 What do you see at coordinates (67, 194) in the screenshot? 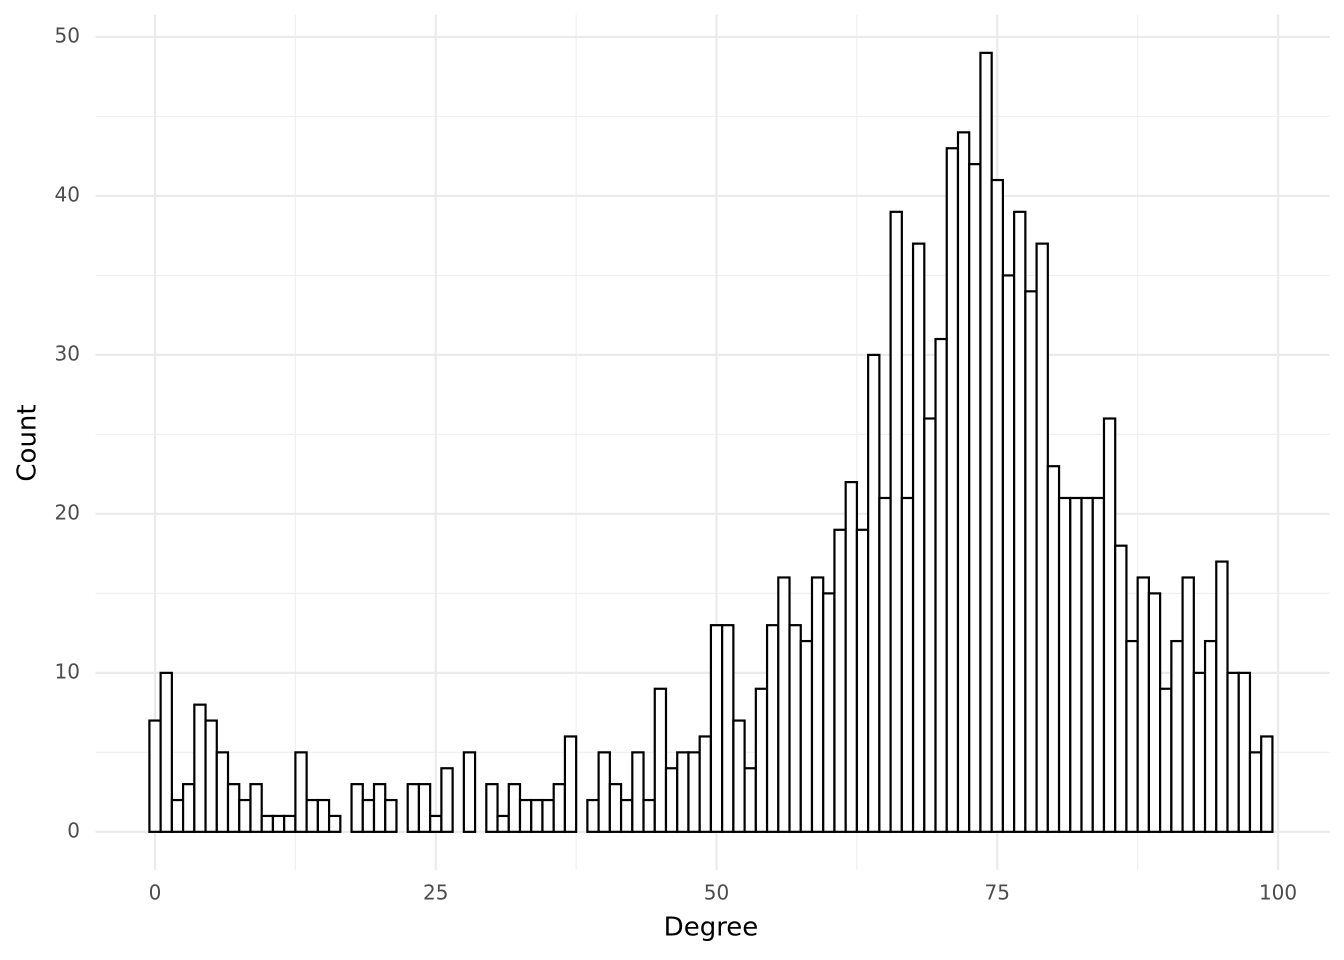
I see `y-tick-label: 40` at bounding box center [67, 194].